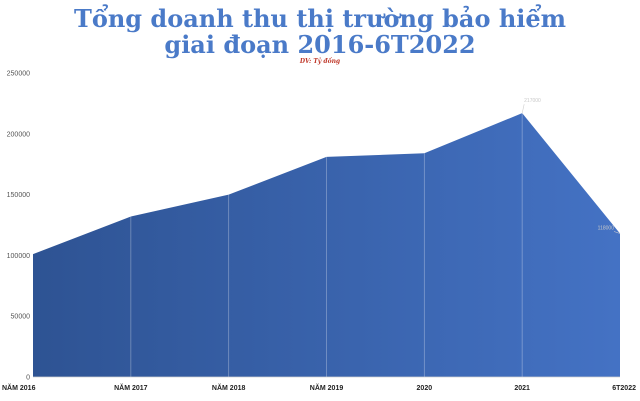  I want to click on x-tick-label: NĂM 2017, so click(131, 387).